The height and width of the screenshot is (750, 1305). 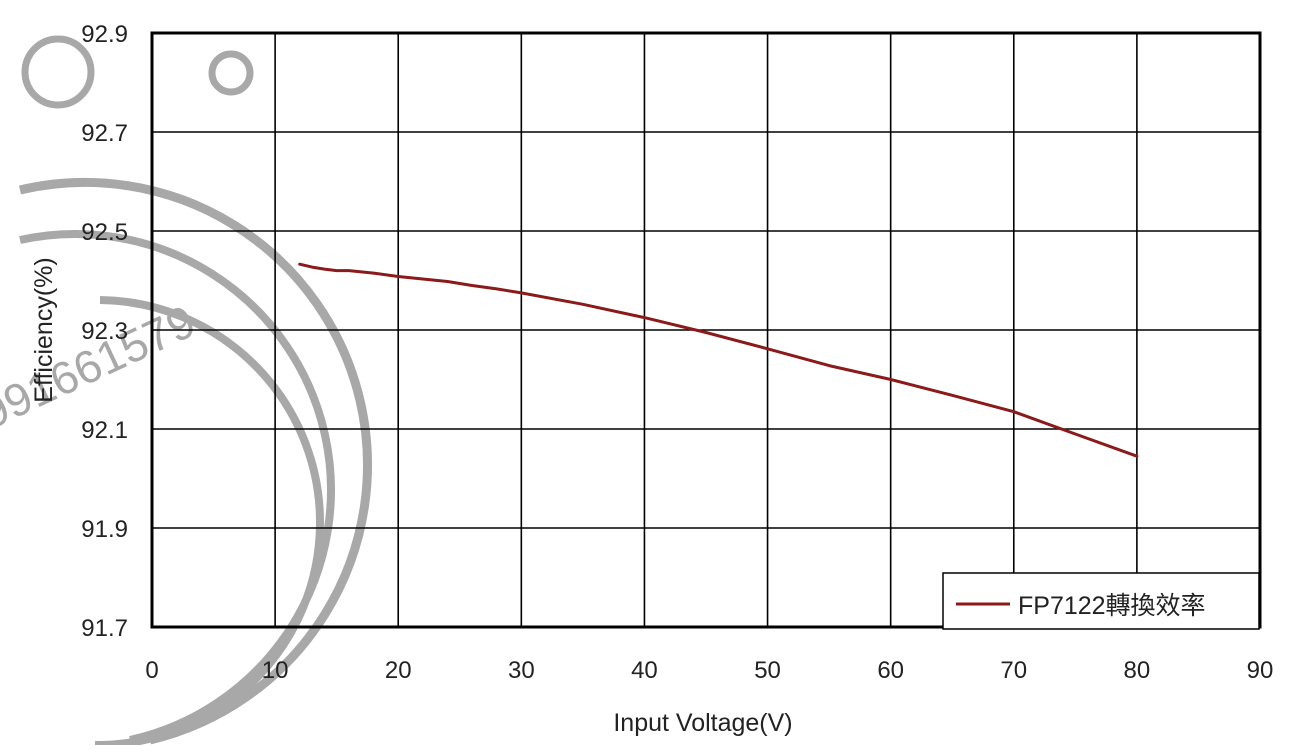 I want to click on y-tick-label: 92.9, so click(x=104, y=34).